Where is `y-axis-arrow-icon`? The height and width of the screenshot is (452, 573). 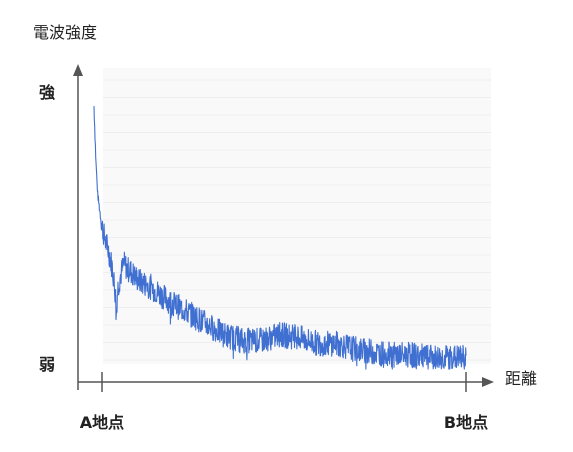
y-axis-arrow-icon is located at coordinates (78, 70).